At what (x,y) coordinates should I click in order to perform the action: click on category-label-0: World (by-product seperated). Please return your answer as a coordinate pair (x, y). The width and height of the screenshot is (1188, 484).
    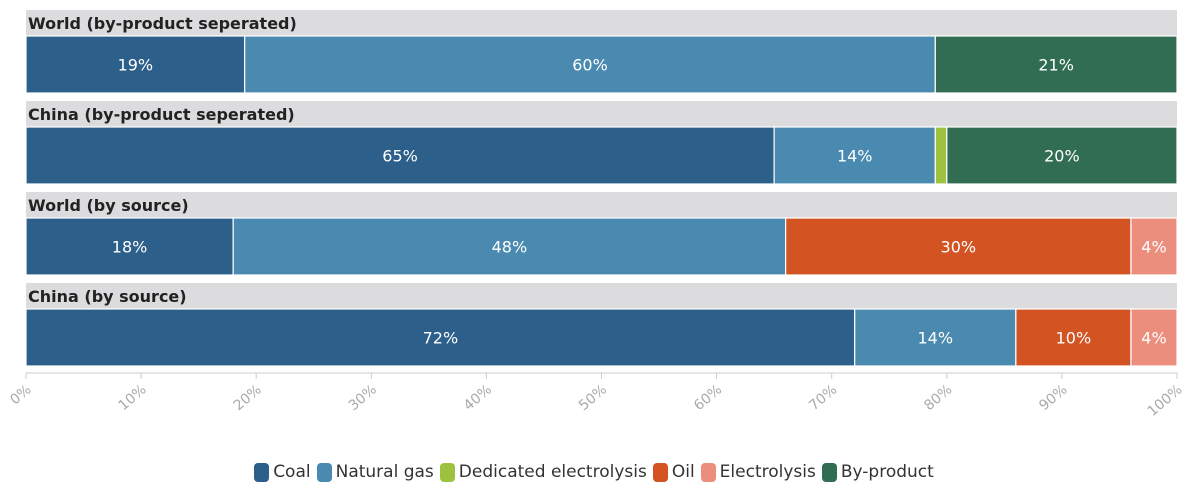
    Looking at the image, I should click on (162, 23).